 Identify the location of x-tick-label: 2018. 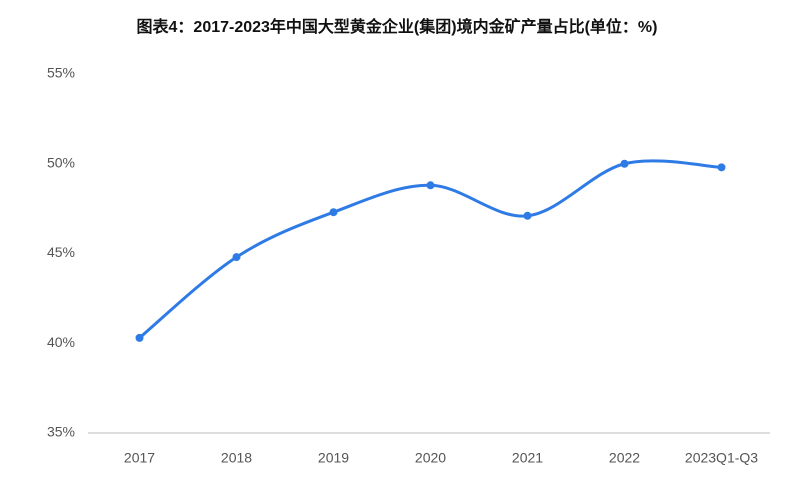
(236, 458).